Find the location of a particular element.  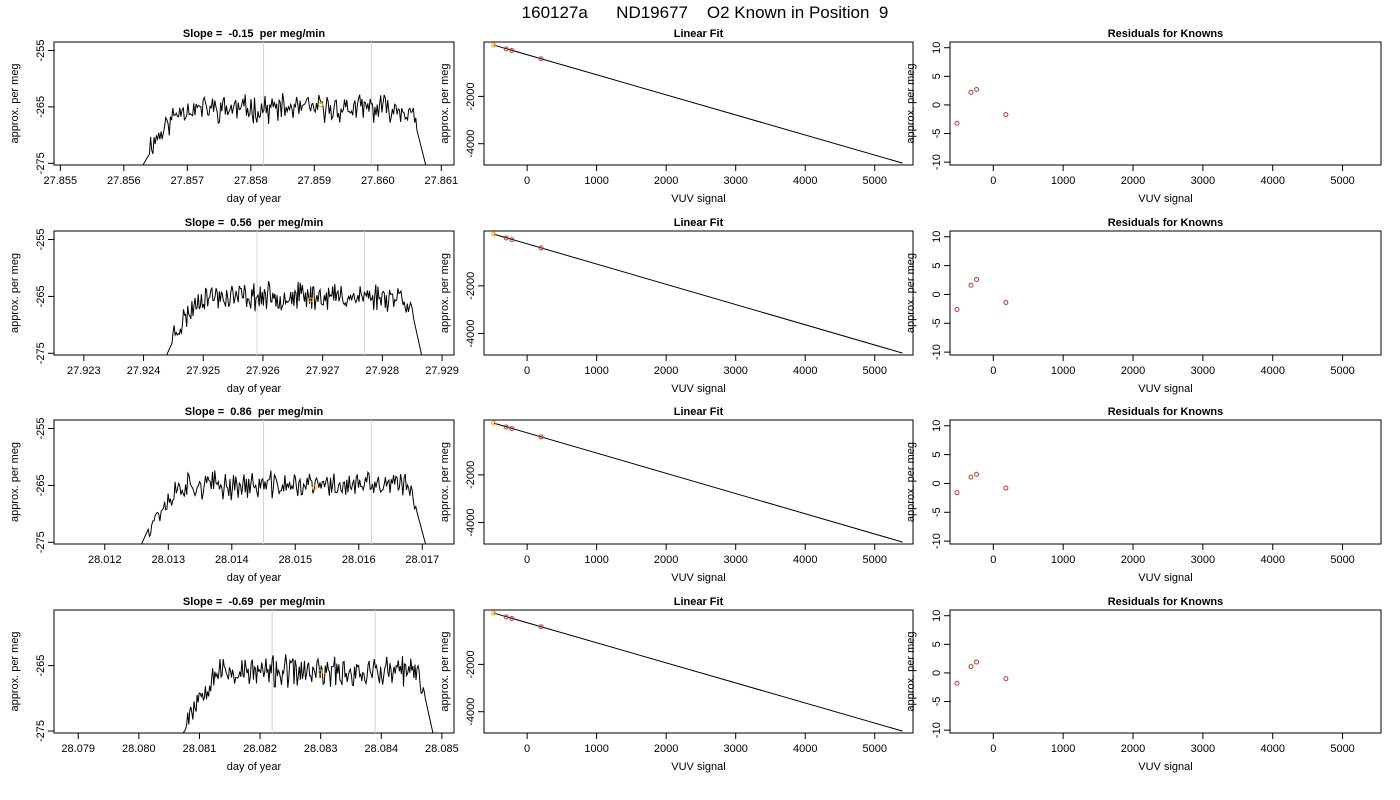

y-tick-label: -275 is located at coordinates (41, 163).